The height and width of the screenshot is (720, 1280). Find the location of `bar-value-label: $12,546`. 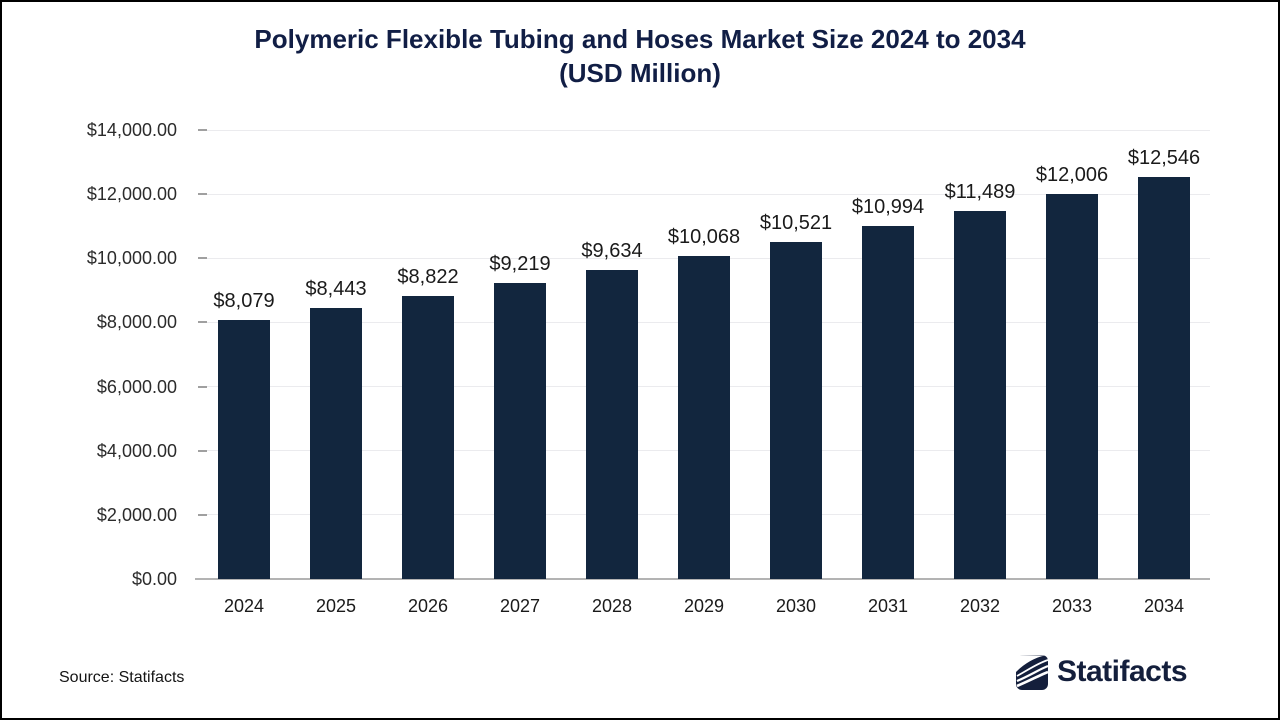

bar-value-label: $12,546 is located at coordinates (1164, 157).